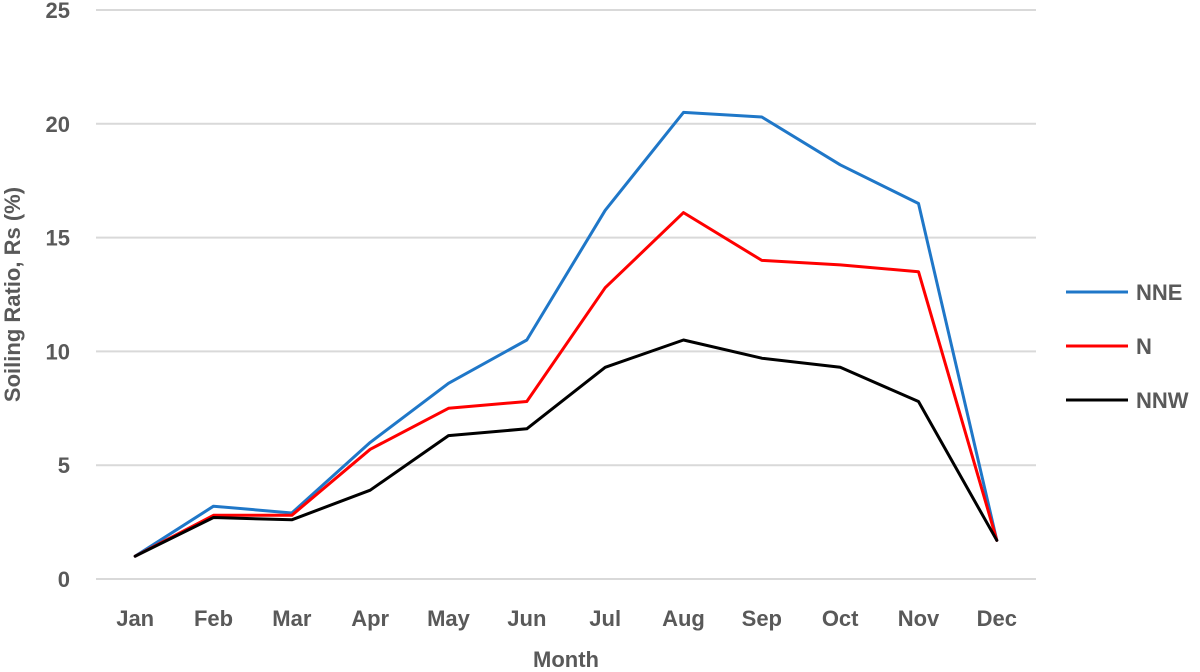 Image resolution: width=1200 pixels, height=672 pixels. What do you see at coordinates (1144, 346) in the screenshot?
I see `legend-label-n: N` at bounding box center [1144, 346].